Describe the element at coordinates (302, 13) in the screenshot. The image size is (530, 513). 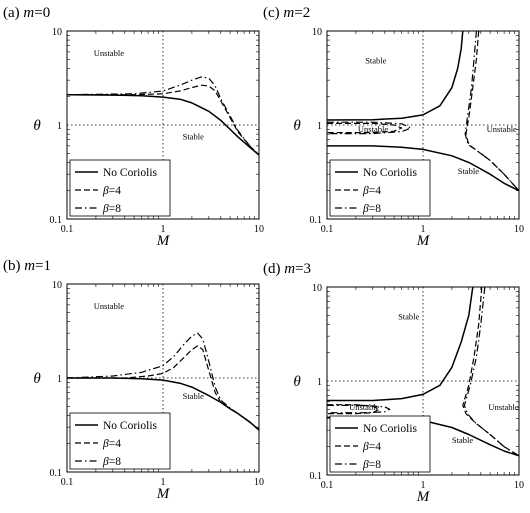
I see `panel-title-value: =2` at that location.